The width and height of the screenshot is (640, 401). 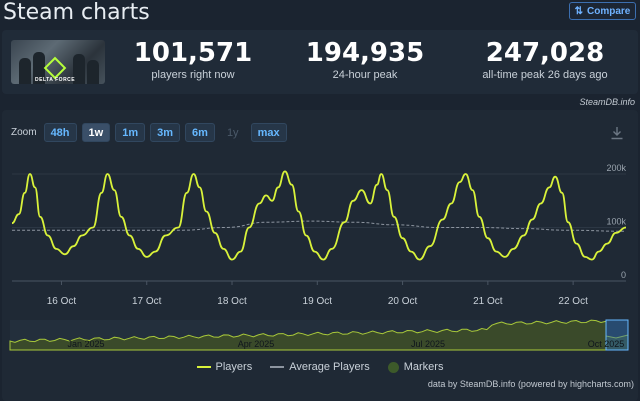 I want to click on stat-current-players: 101,571 players right now, so click(x=193, y=59).